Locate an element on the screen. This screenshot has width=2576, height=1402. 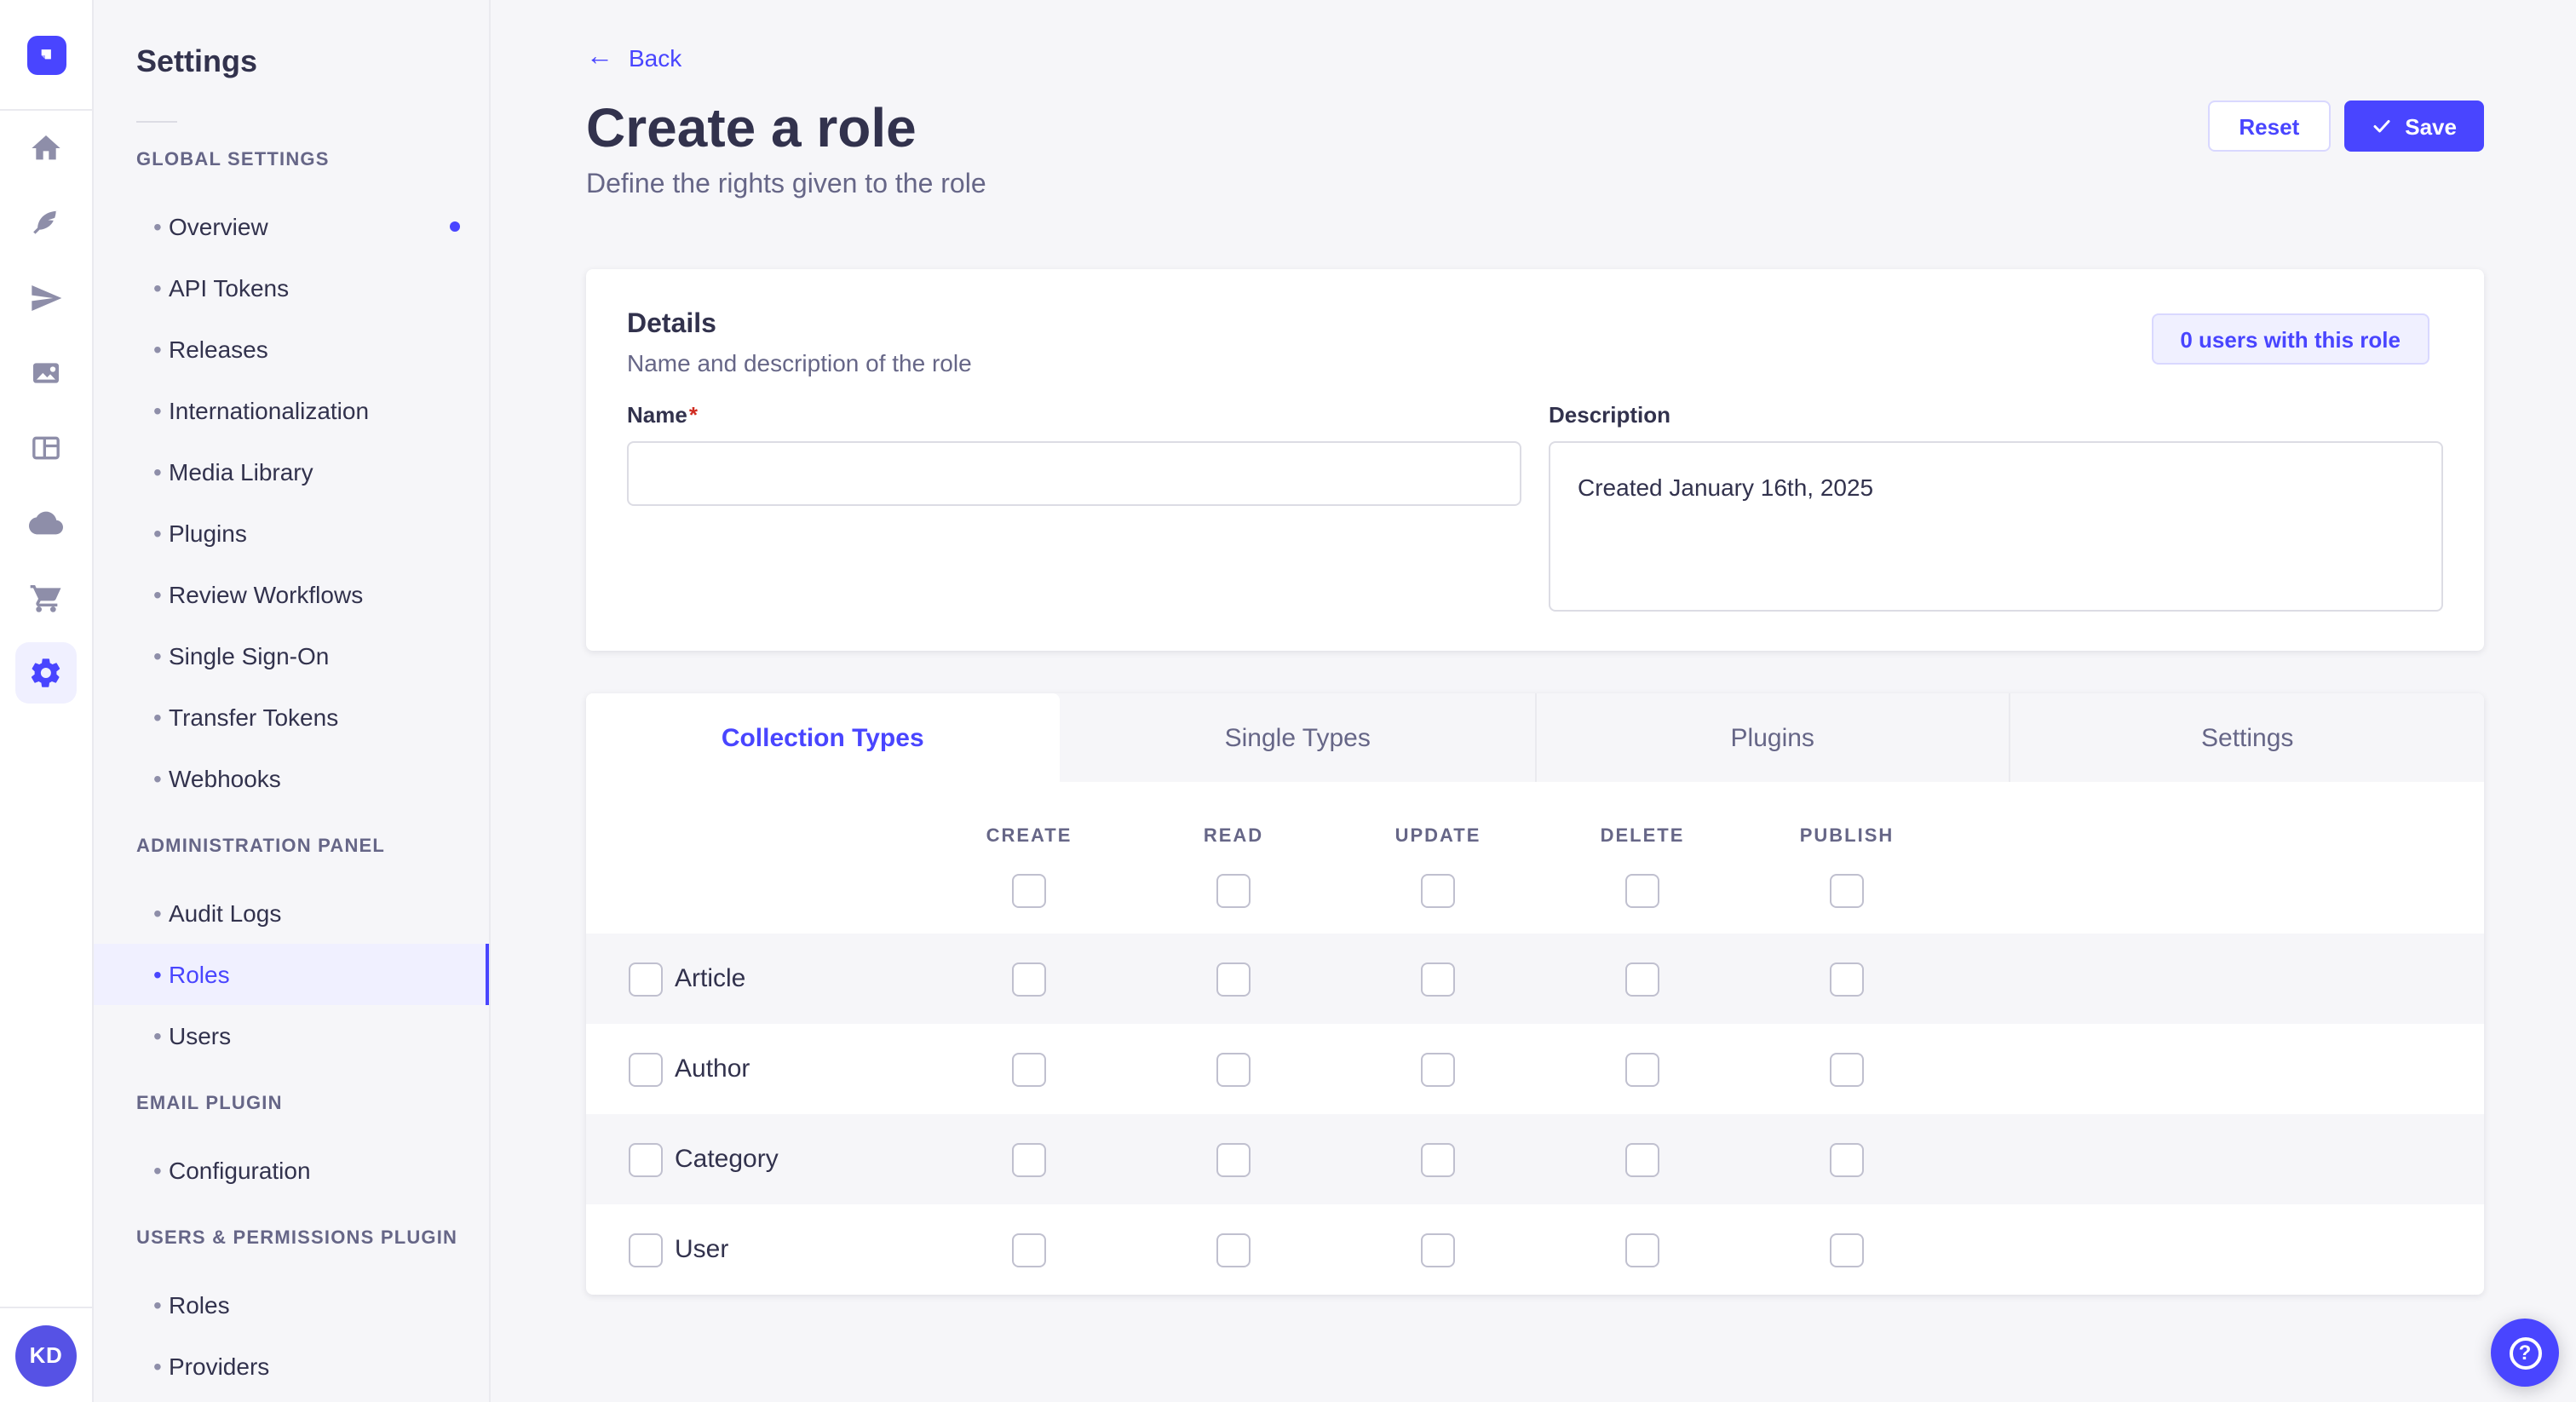
sidebar-item-plugins: • Plugins is located at coordinates (291, 533).